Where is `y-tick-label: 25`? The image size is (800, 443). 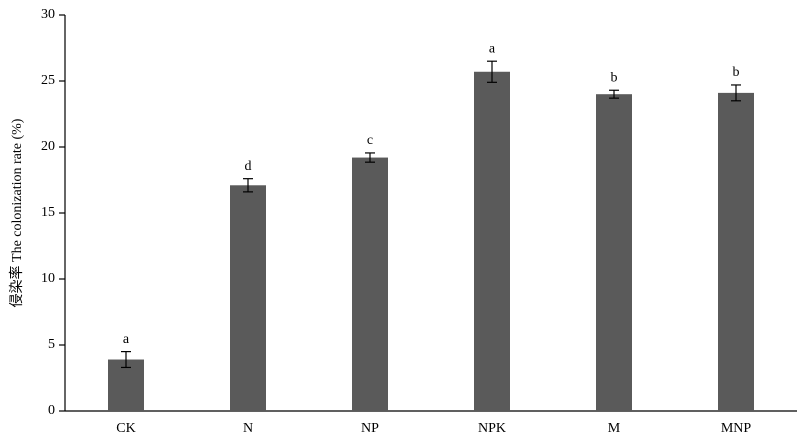
y-tick-label: 25 is located at coordinates (48, 80).